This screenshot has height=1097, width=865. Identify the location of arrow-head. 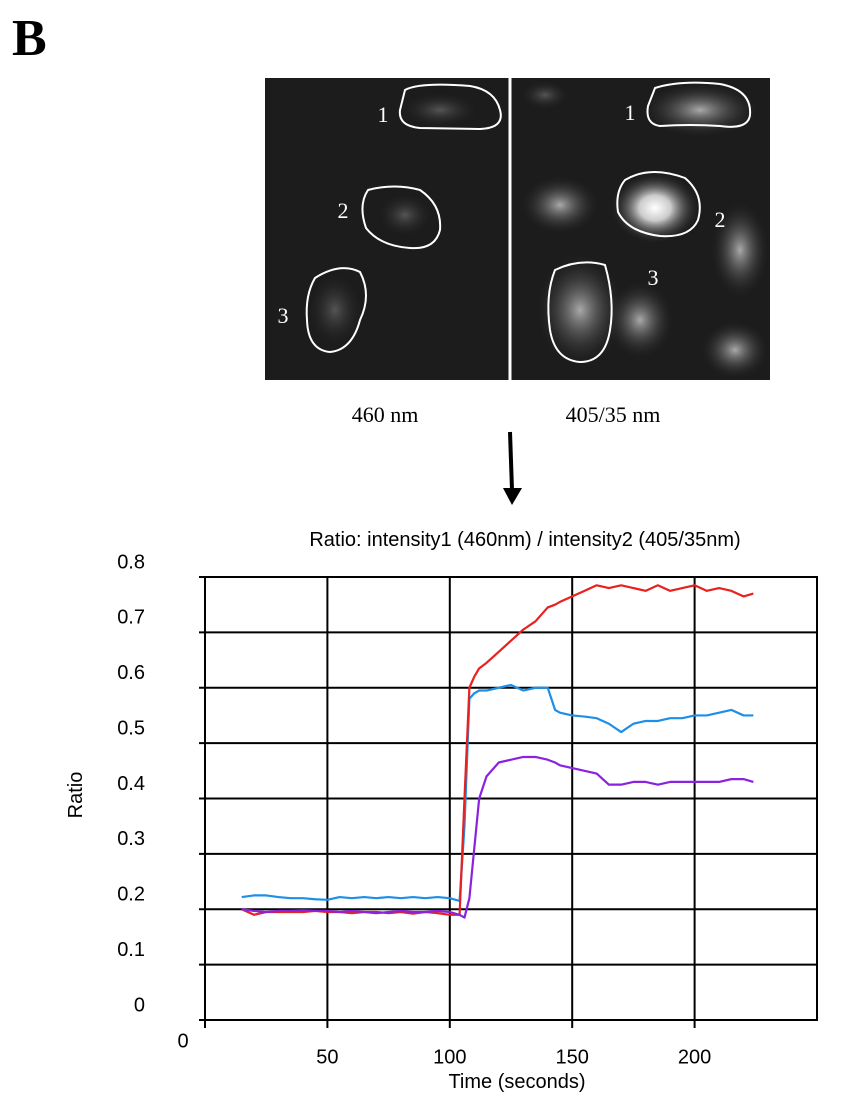
(512, 496).